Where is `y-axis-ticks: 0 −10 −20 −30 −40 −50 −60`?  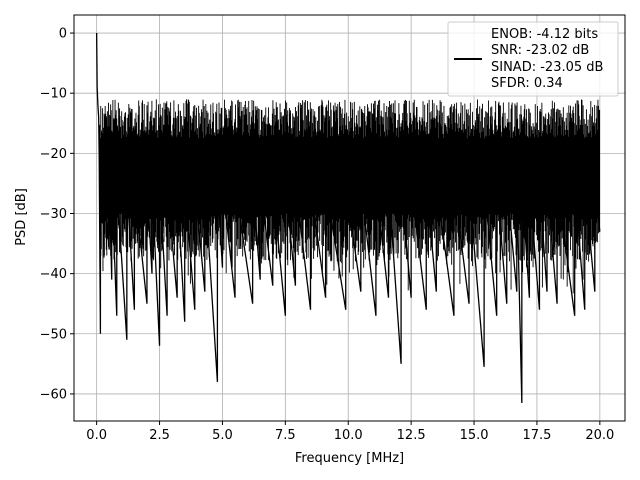
y-axis-ticks: 0 −10 −20 −30 −40 −50 −60 is located at coordinates (57, 214).